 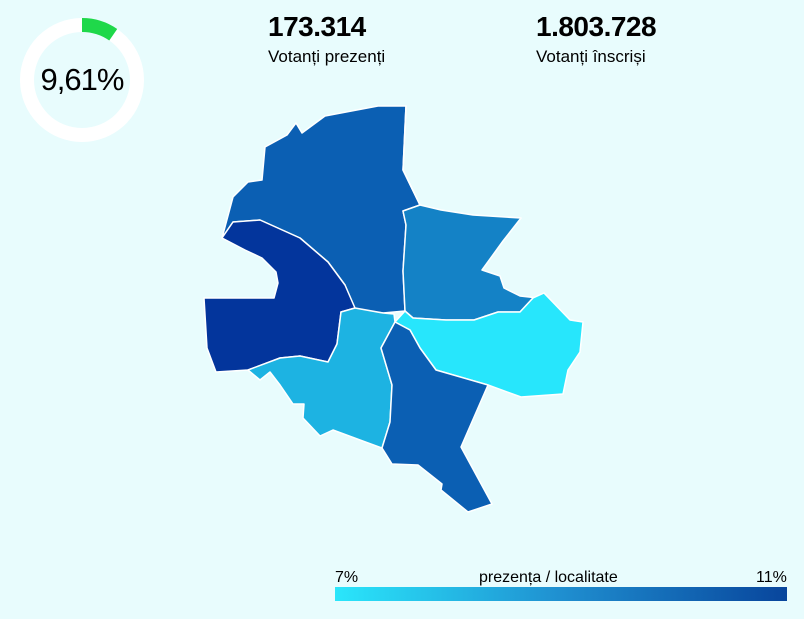 What do you see at coordinates (771, 577) in the screenshot?
I see `legend-max-label: 11%` at bounding box center [771, 577].